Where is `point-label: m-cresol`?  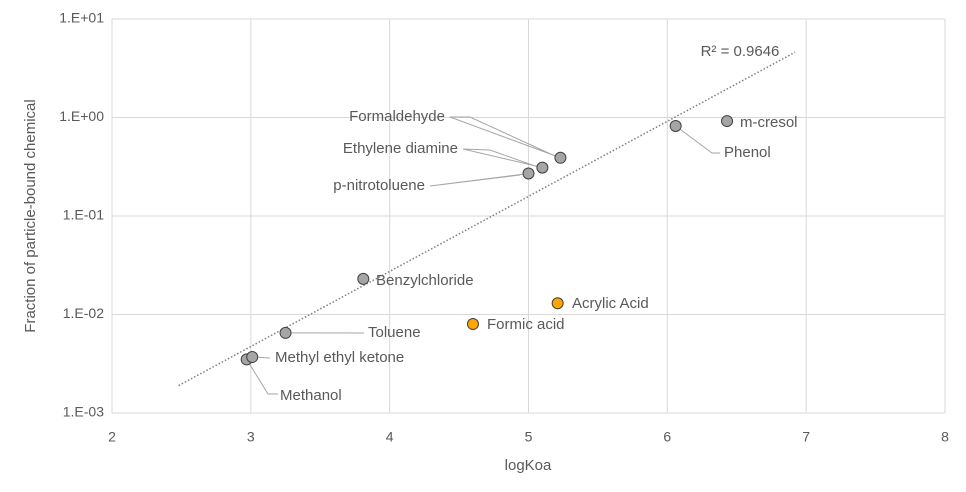 point-label: m-cresol is located at coordinates (769, 122).